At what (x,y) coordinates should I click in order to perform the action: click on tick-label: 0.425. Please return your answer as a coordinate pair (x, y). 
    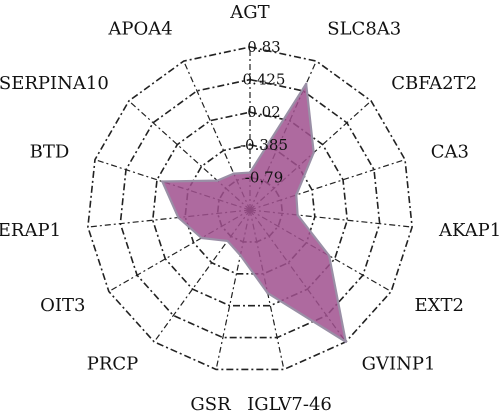
    Looking at the image, I should click on (264, 80).